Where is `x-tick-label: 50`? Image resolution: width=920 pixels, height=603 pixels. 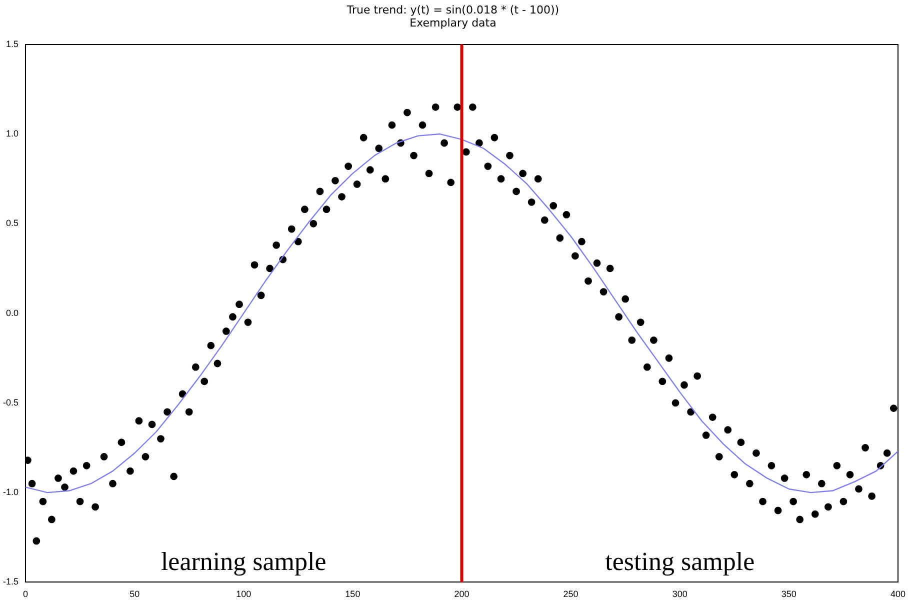 x-tick-label: 50 is located at coordinates (135, 594).